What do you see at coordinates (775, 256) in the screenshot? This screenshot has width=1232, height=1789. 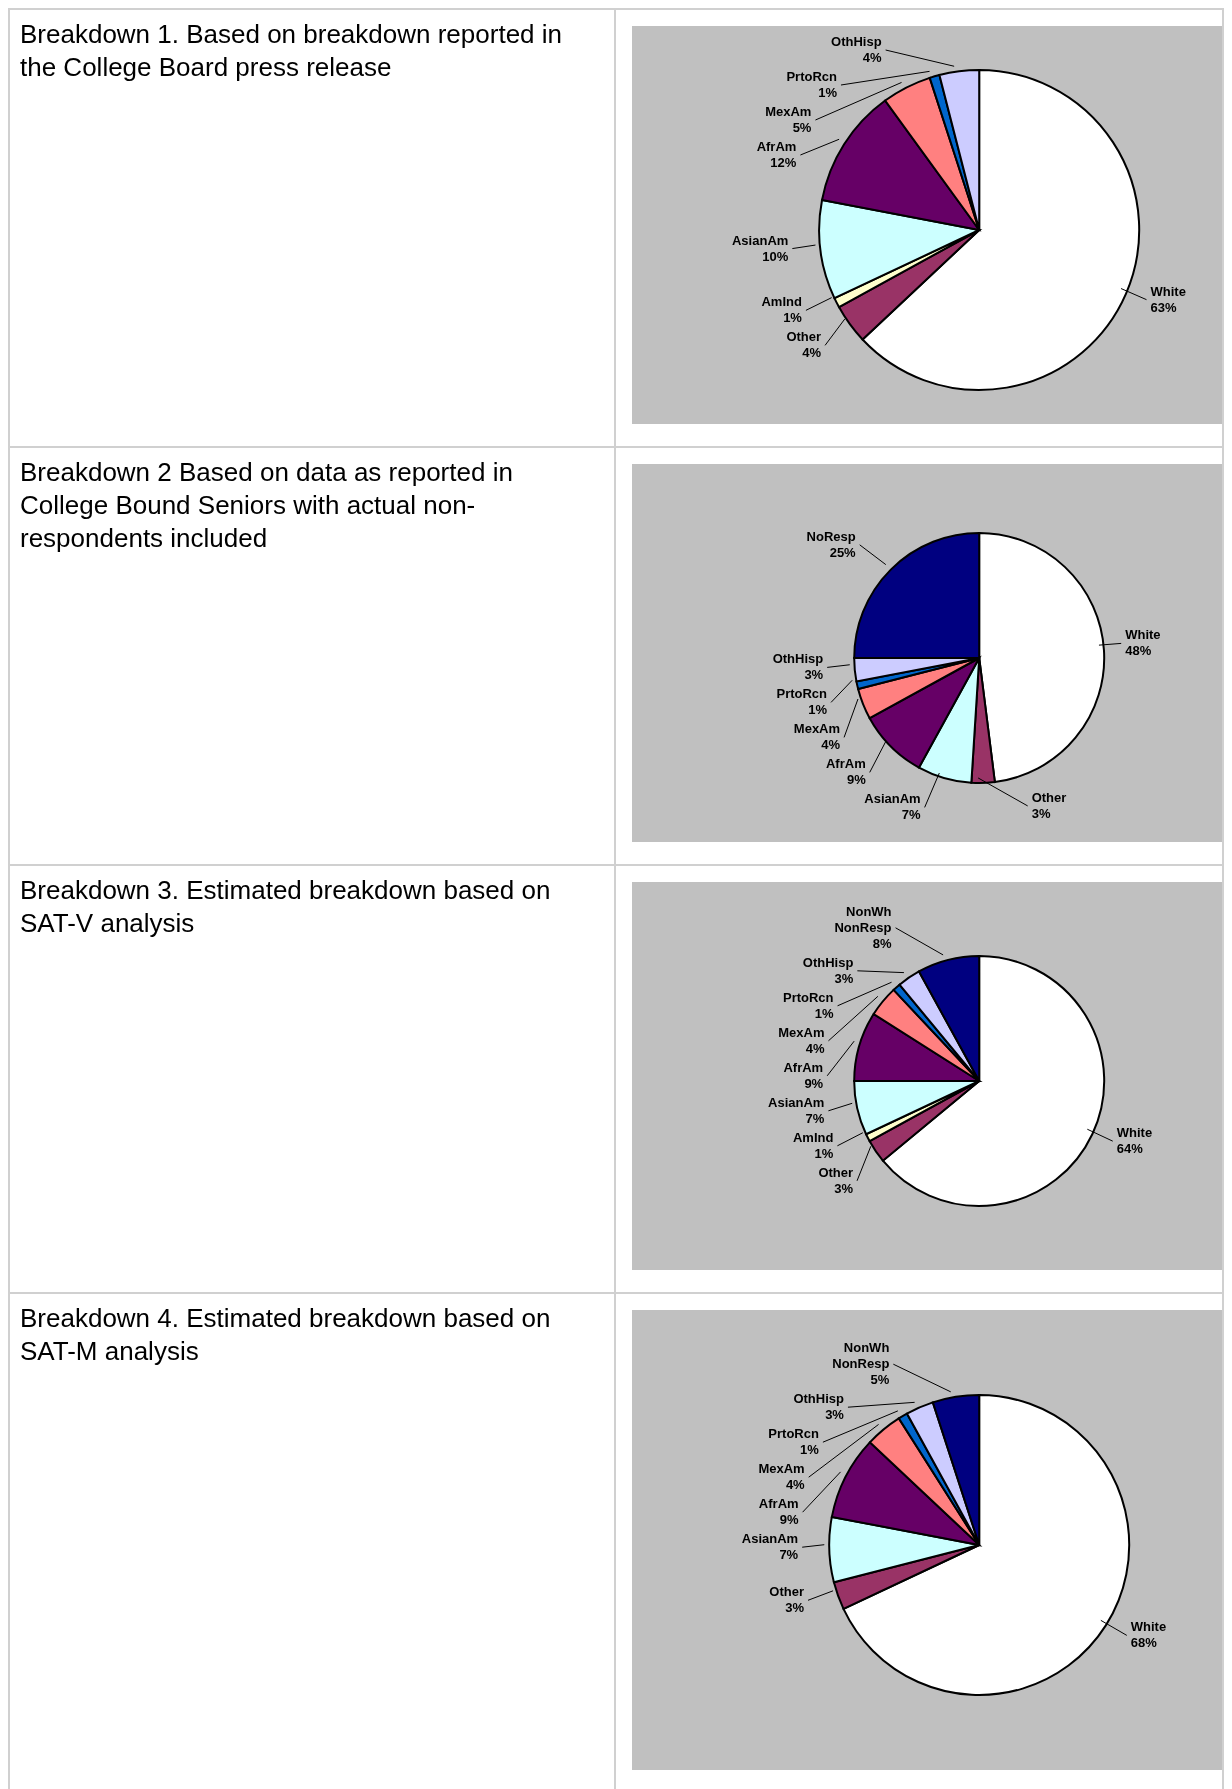 I see `data-label: 10%` at bounding box center [775, 256].